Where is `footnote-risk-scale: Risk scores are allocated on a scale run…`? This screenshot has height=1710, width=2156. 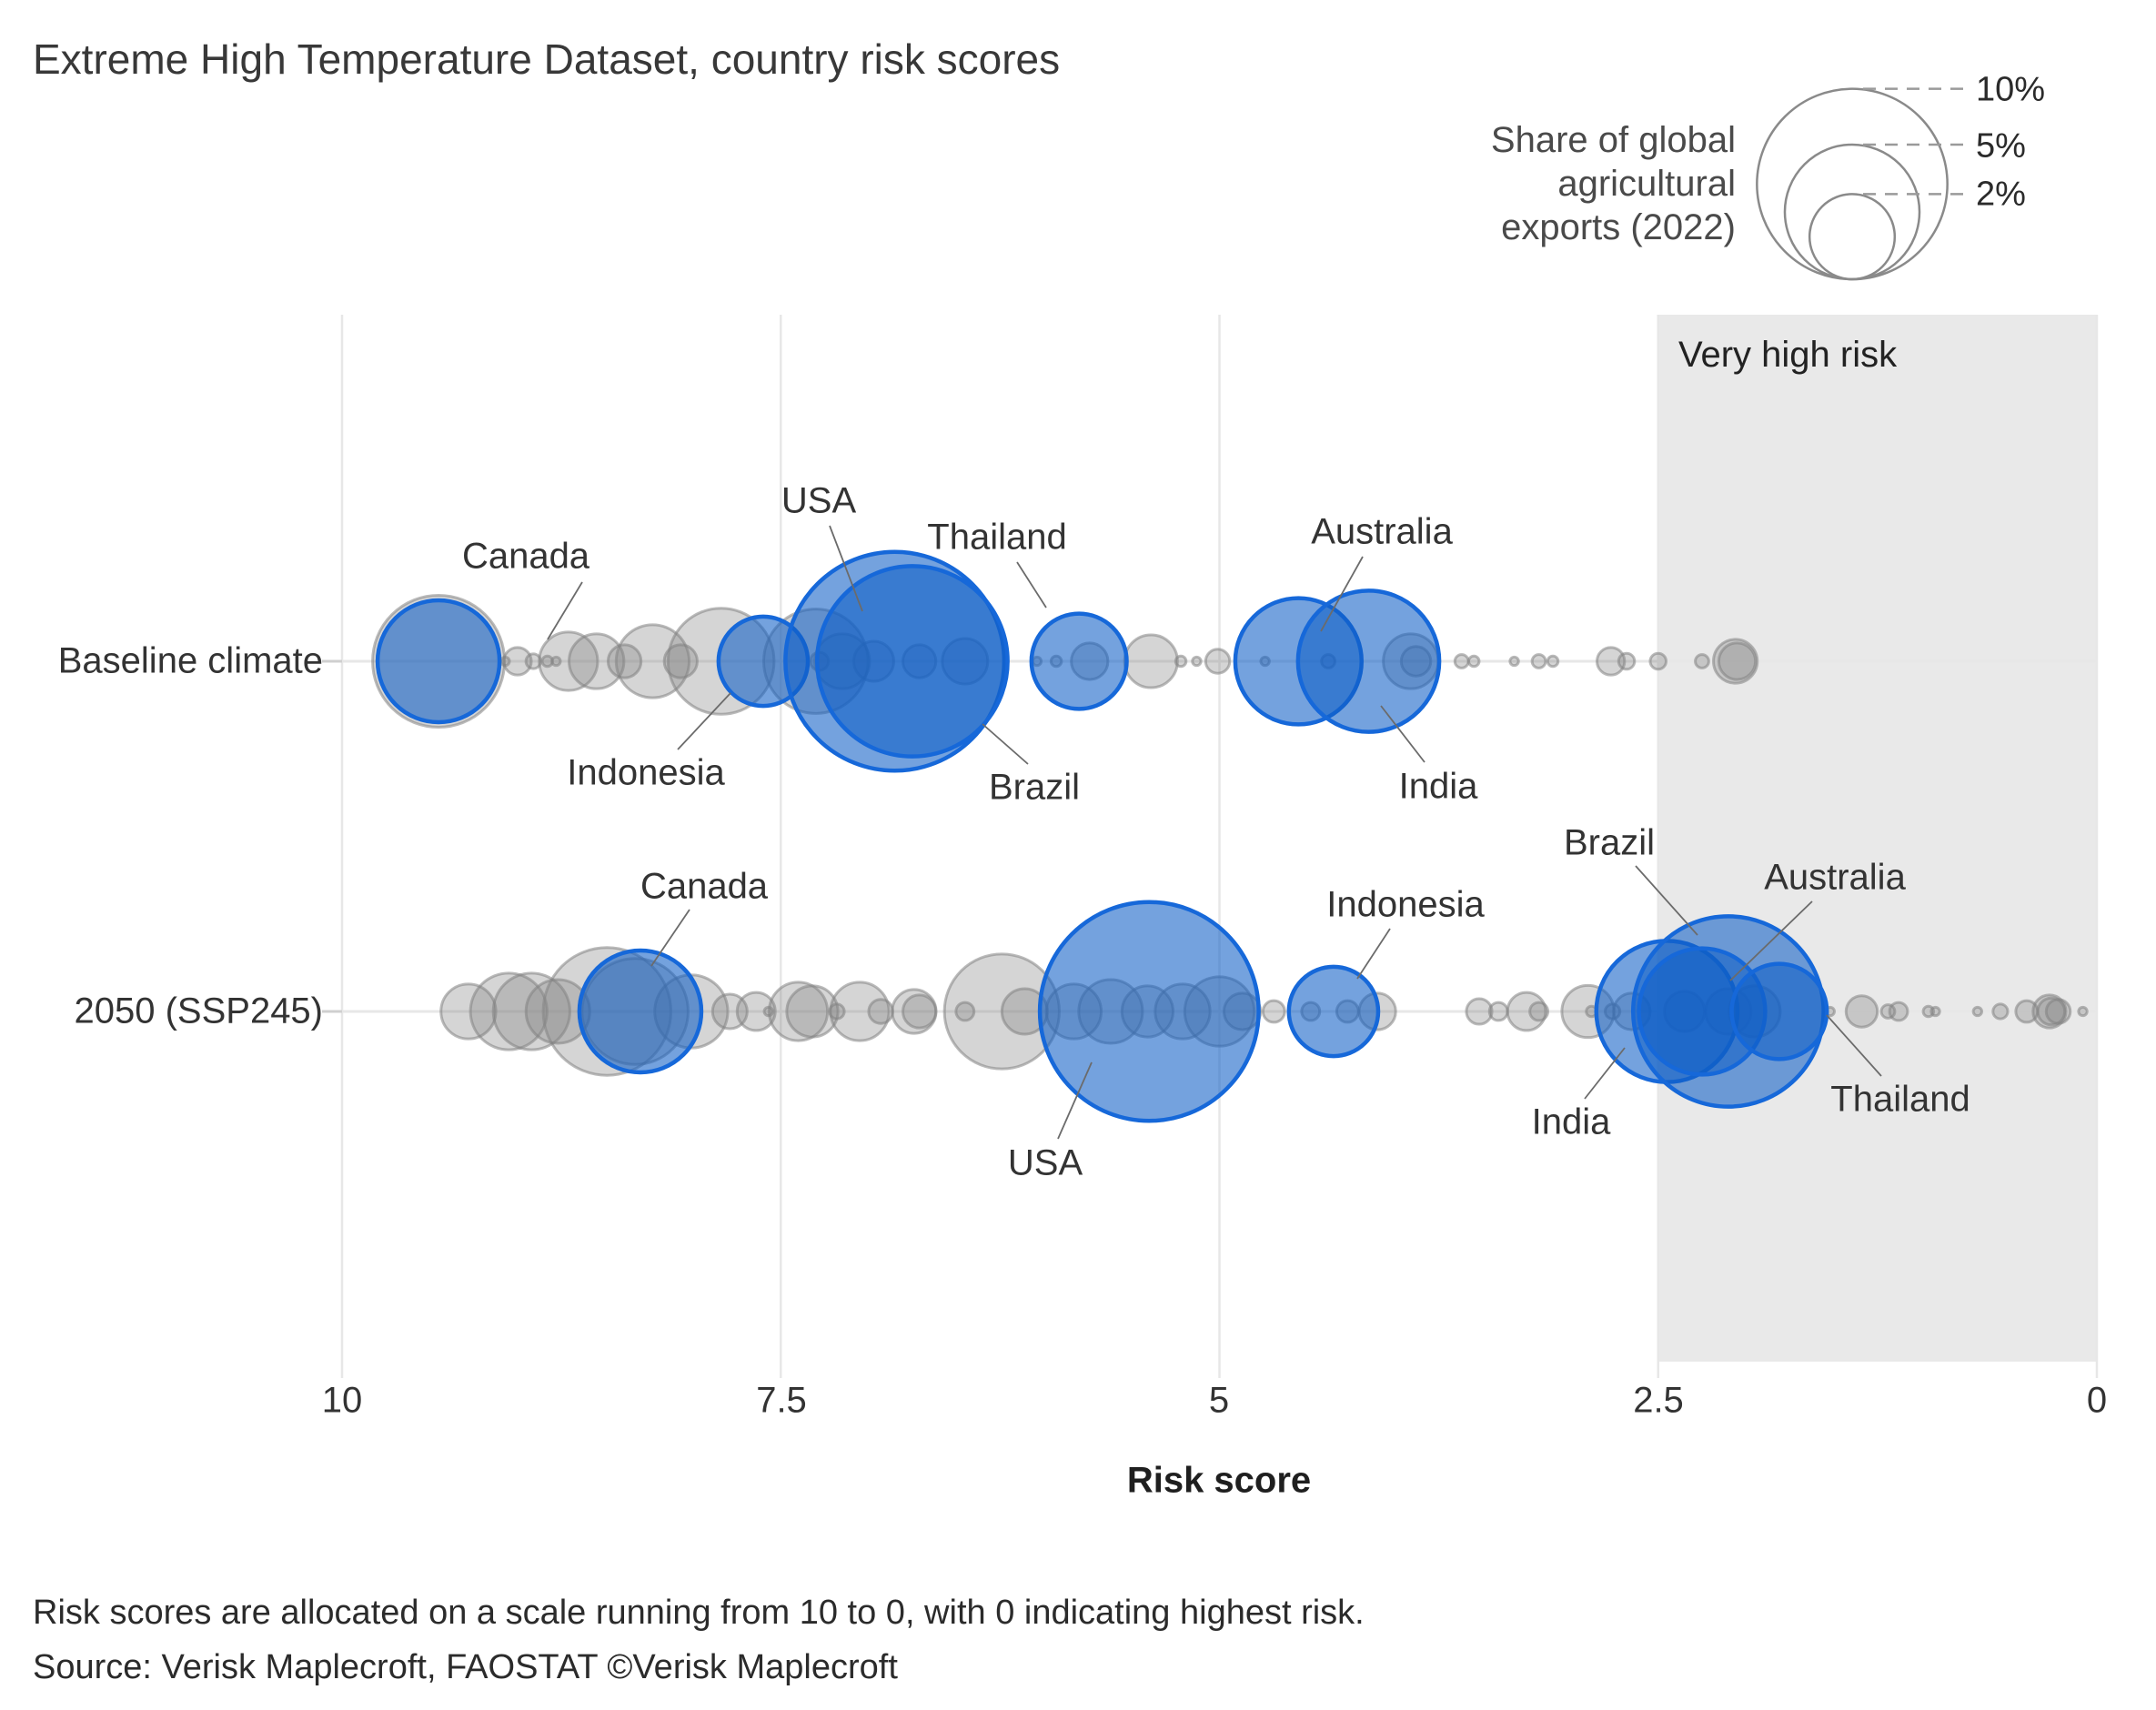
footnote-risk-scale: Risk scores are allocated on a scale run… is located at coordinates (699, 1613).